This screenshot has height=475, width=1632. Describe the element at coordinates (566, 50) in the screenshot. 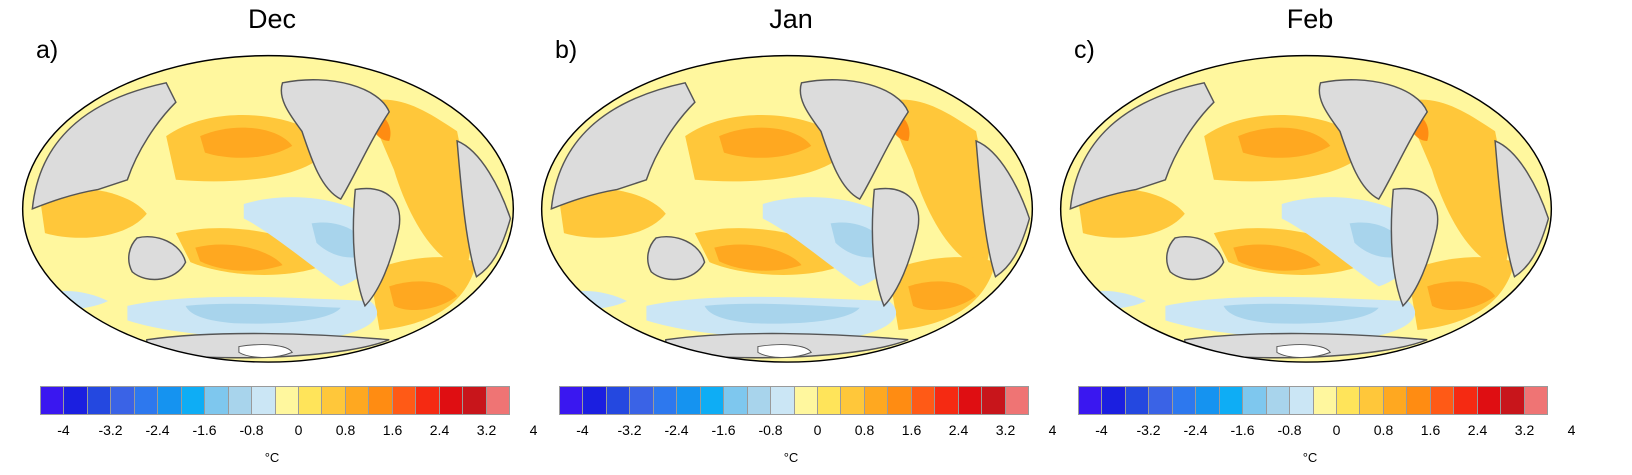

I see `panel-letter: b)` at that location.